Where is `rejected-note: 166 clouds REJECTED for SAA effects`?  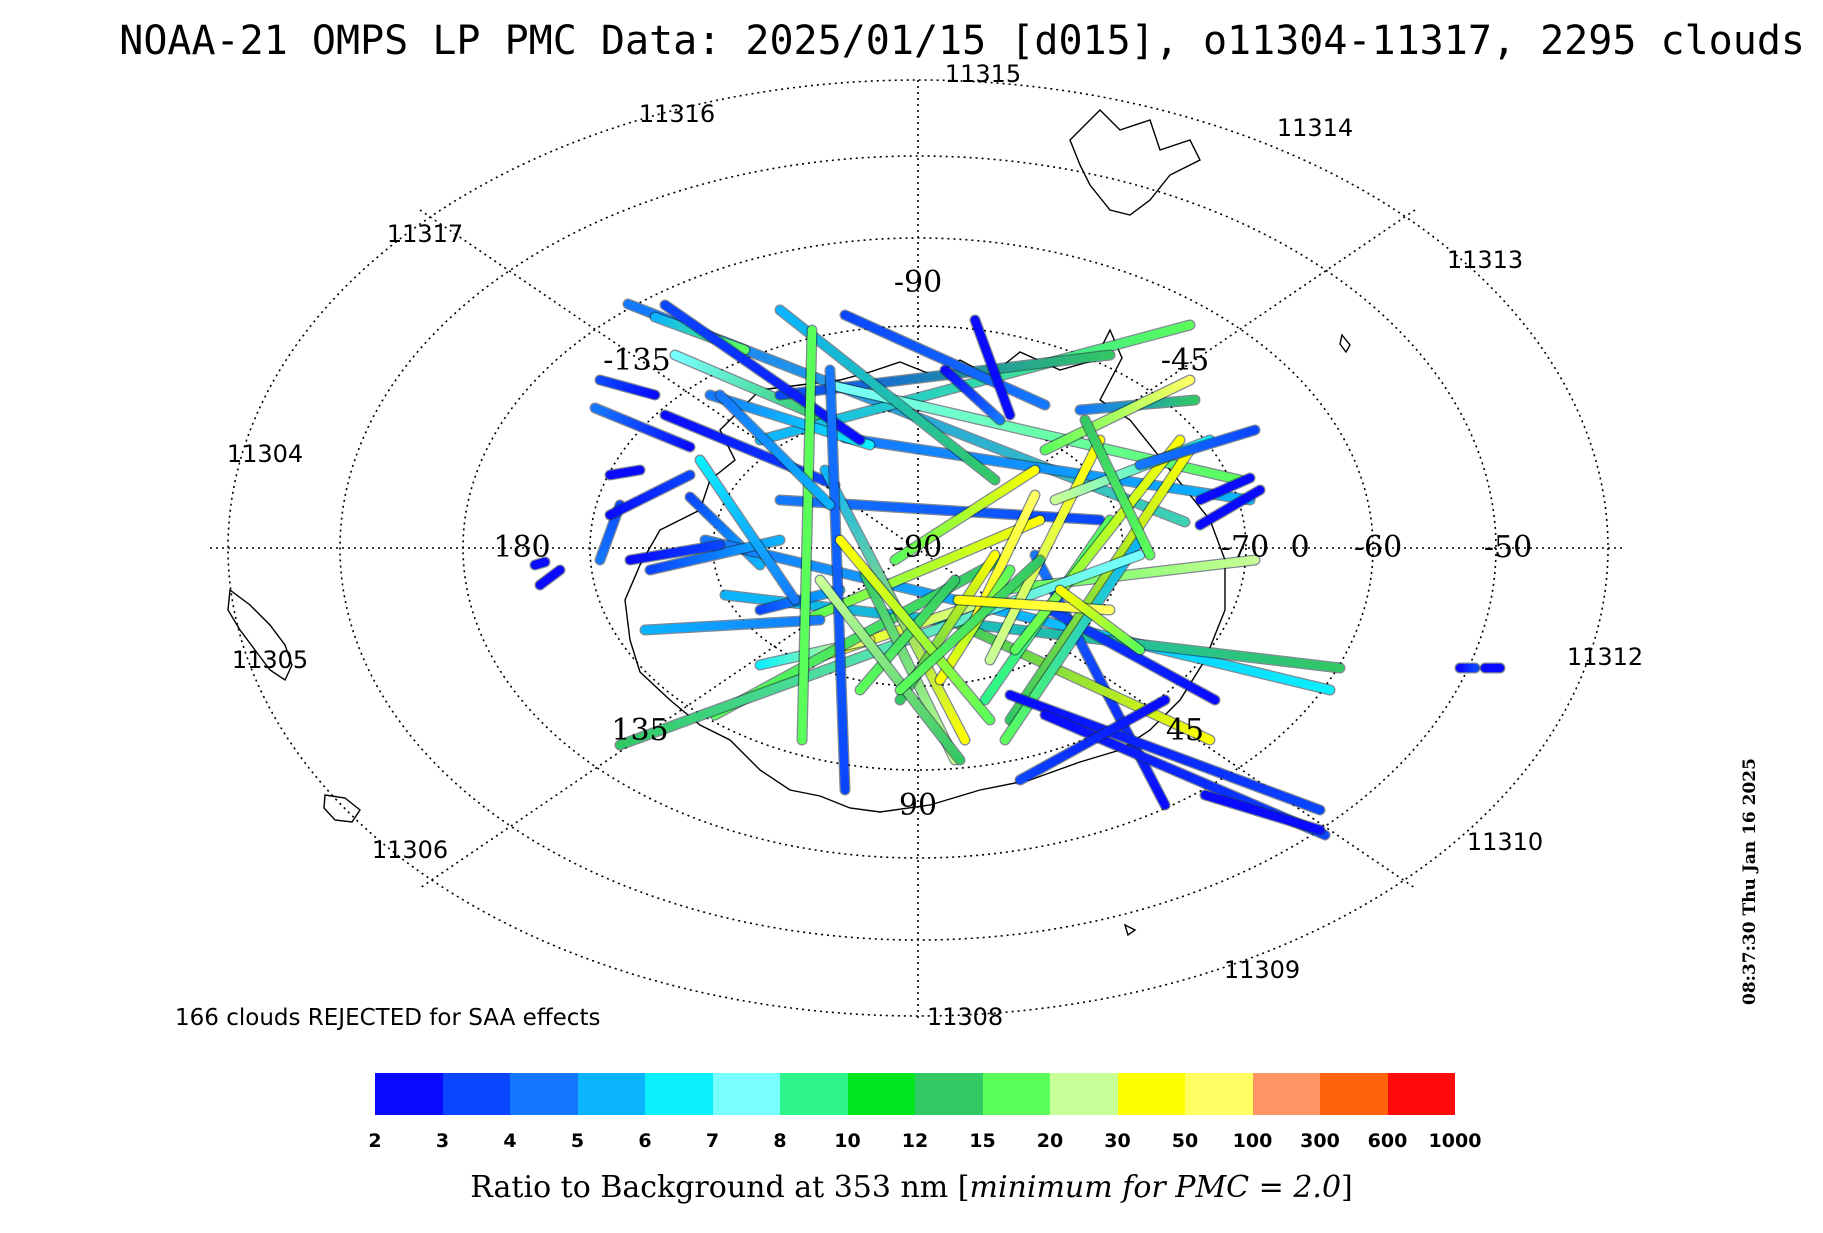
rejected-note: 166 clouds REJECTED for SAA effects is located at coordinates (388, 1018).